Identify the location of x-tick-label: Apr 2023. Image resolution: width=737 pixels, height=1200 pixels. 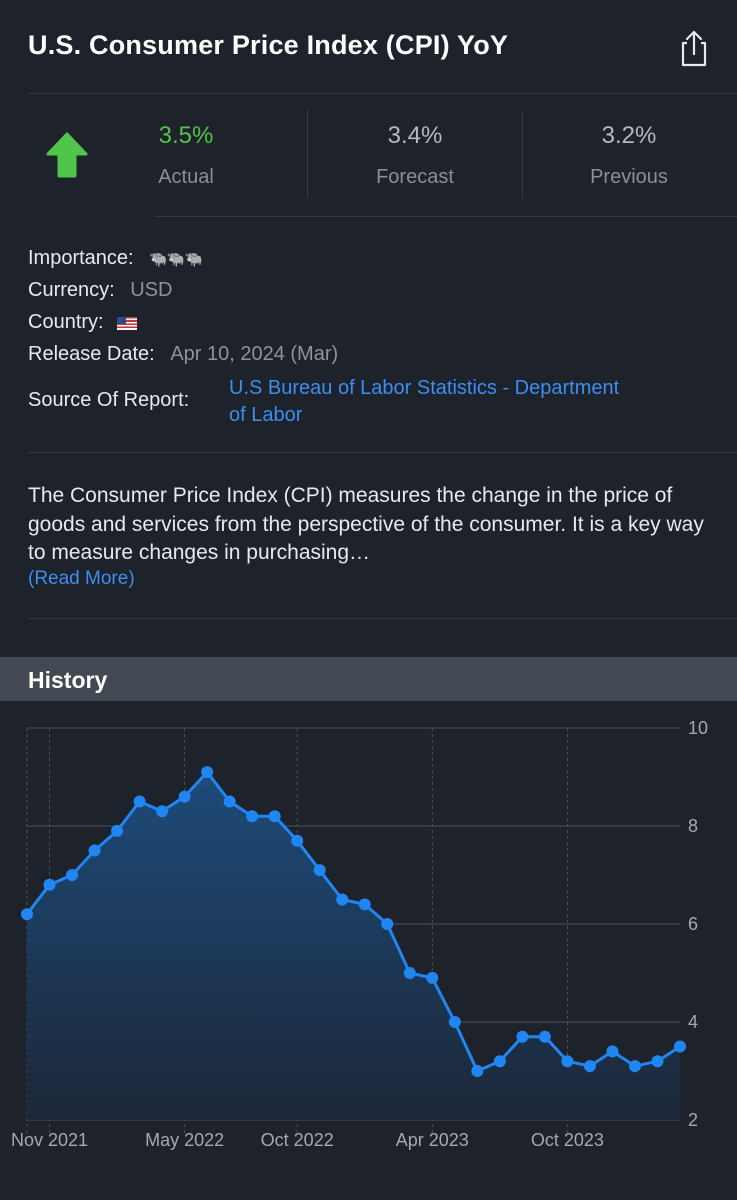
(432, 1140).